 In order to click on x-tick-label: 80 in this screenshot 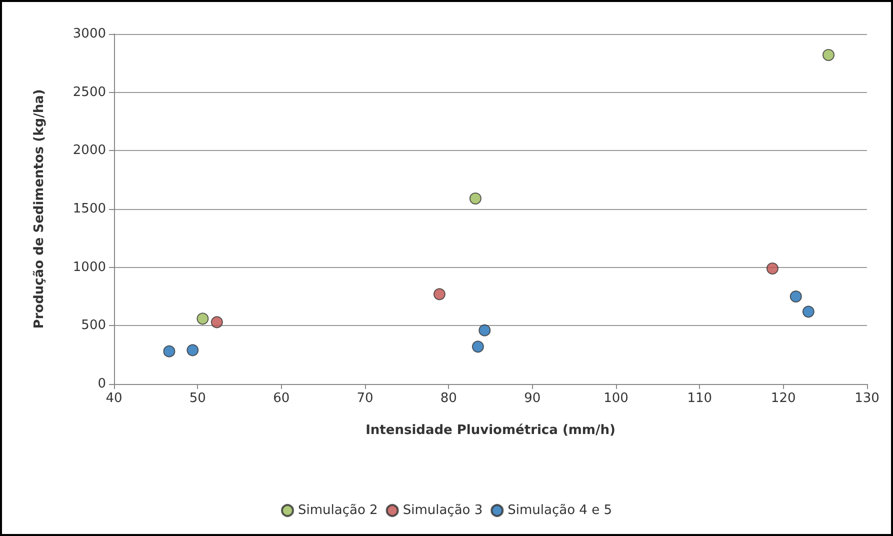, I will do `click(448, 398)`.